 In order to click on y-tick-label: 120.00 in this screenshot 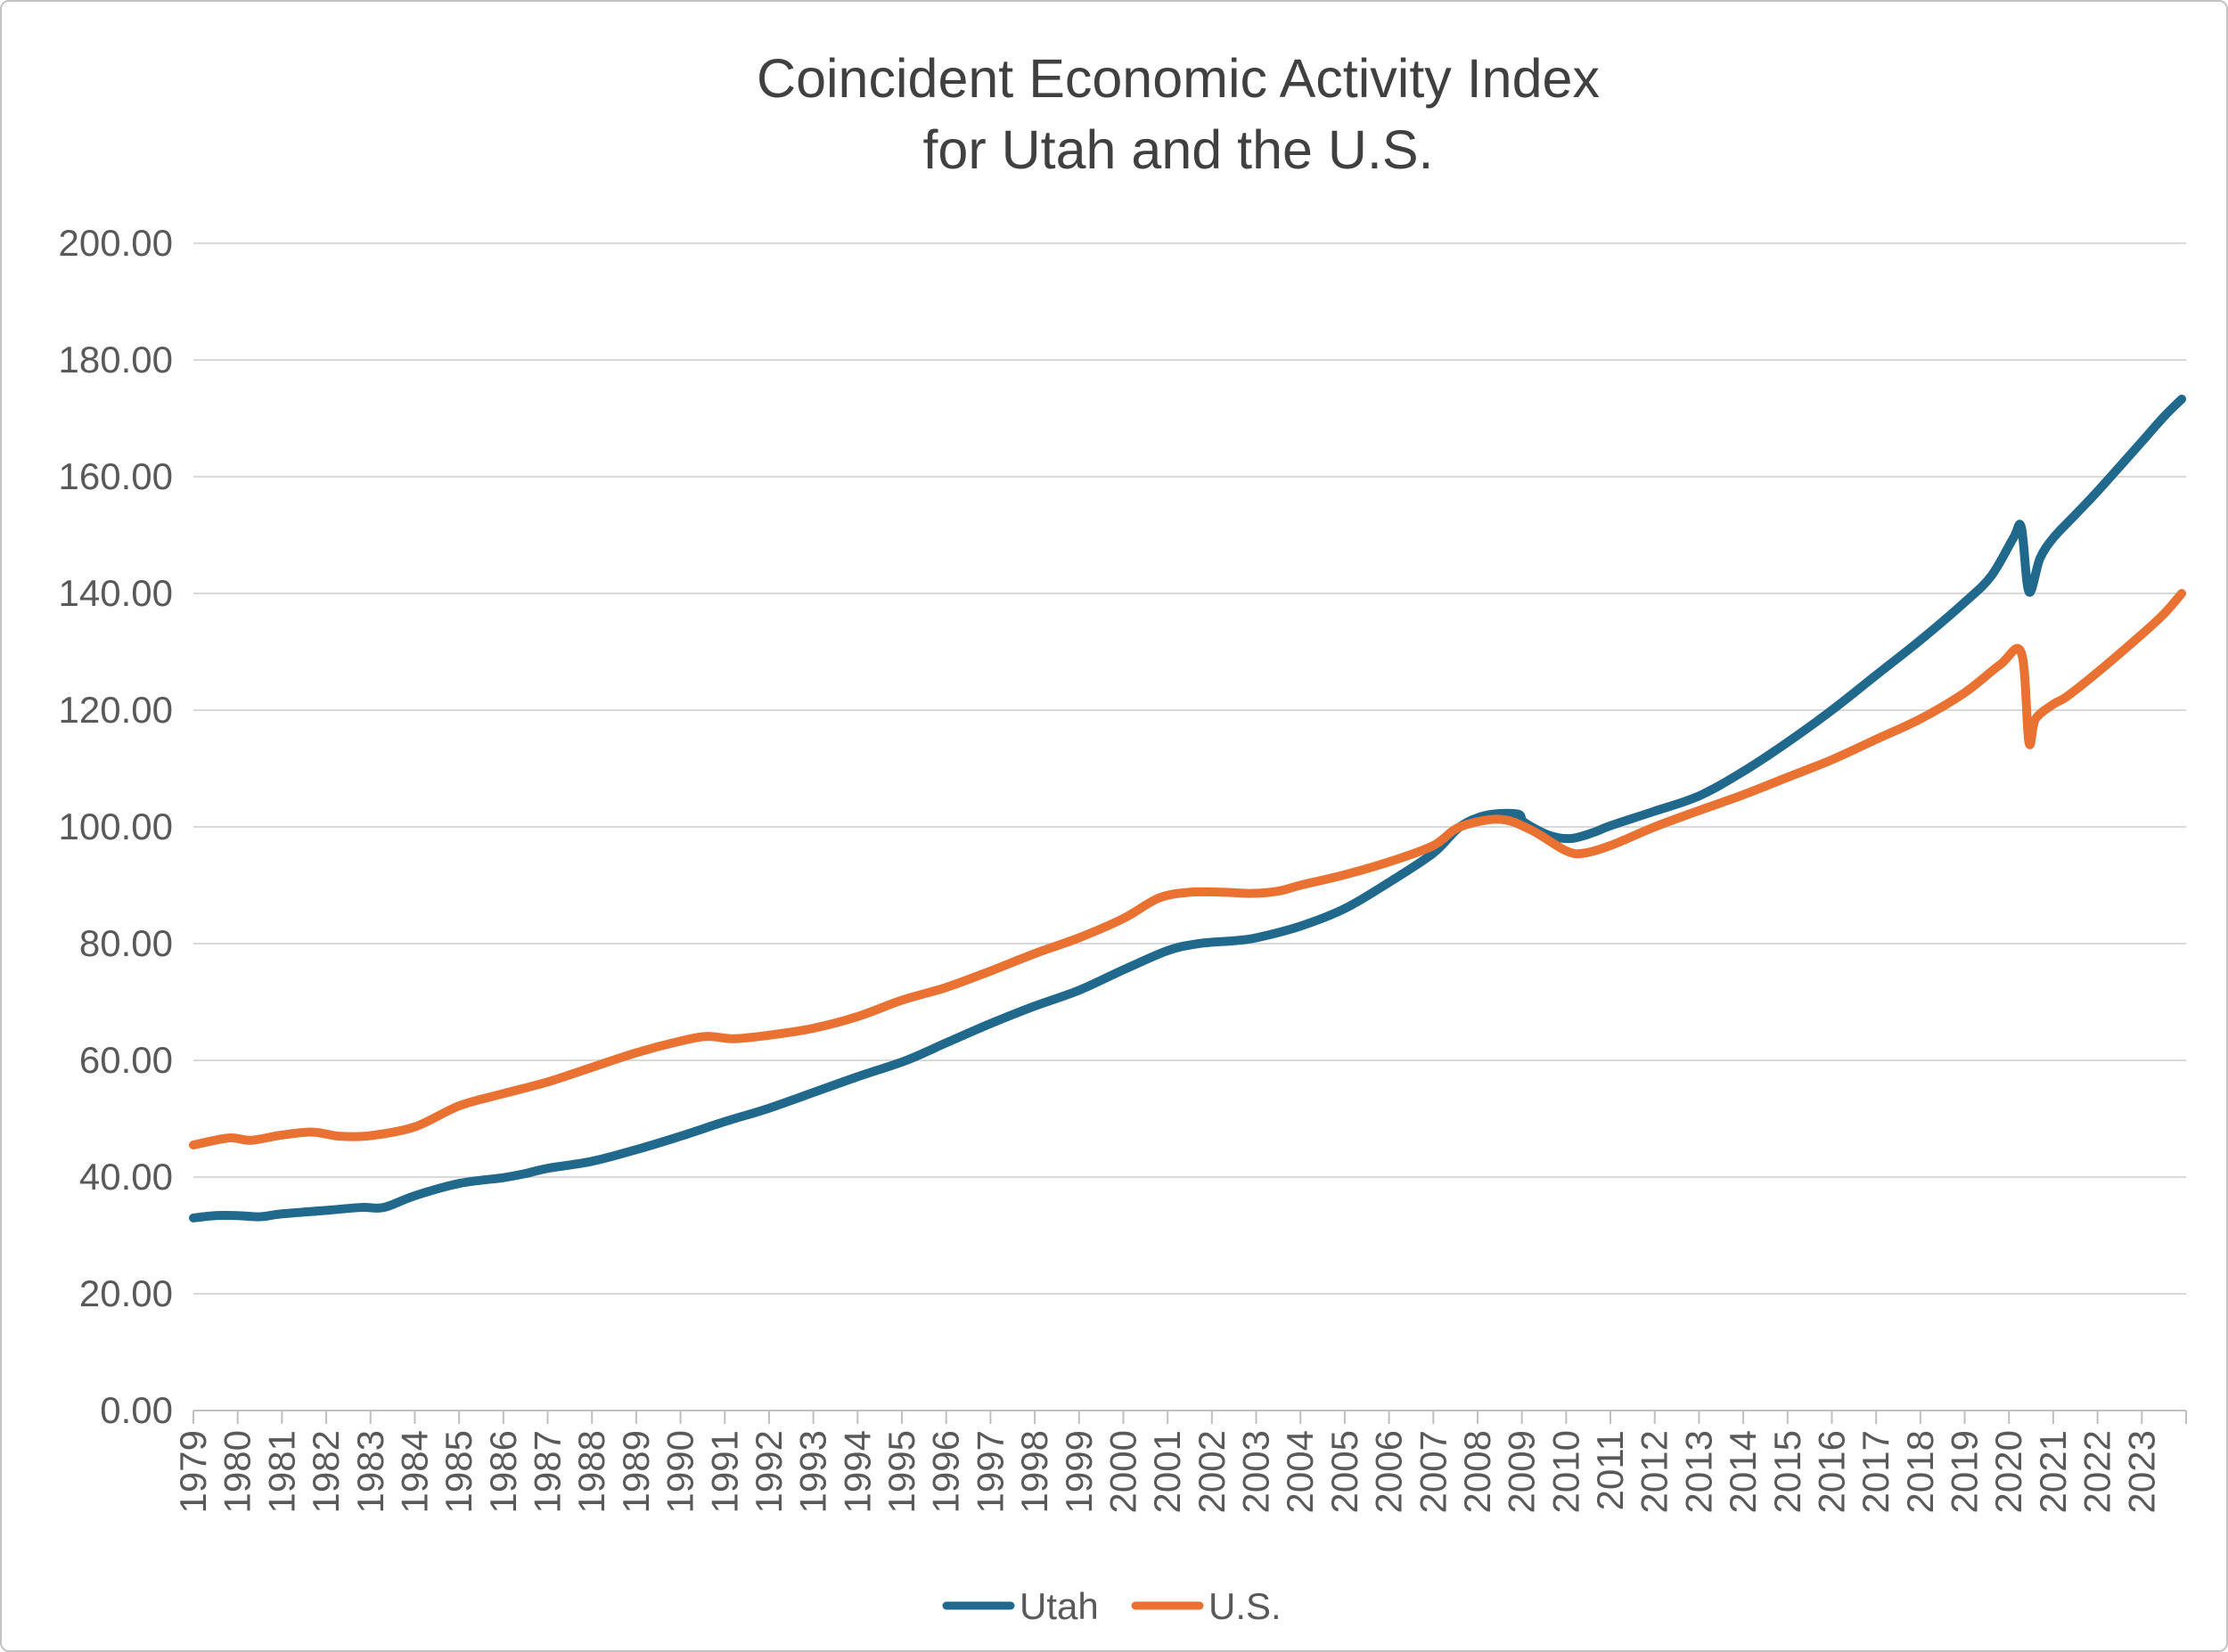, I will do `click(116, 710)`.